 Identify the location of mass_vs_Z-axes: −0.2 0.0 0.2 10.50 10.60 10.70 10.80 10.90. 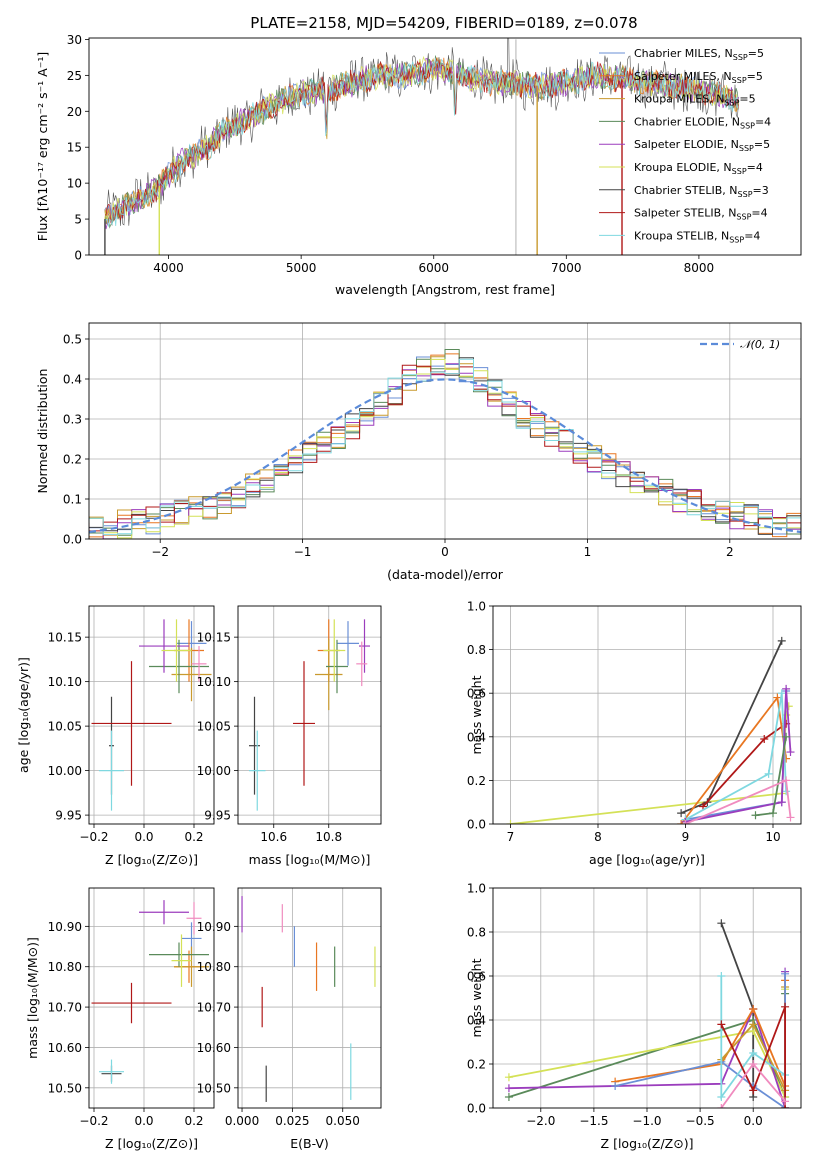
(131, 1008).